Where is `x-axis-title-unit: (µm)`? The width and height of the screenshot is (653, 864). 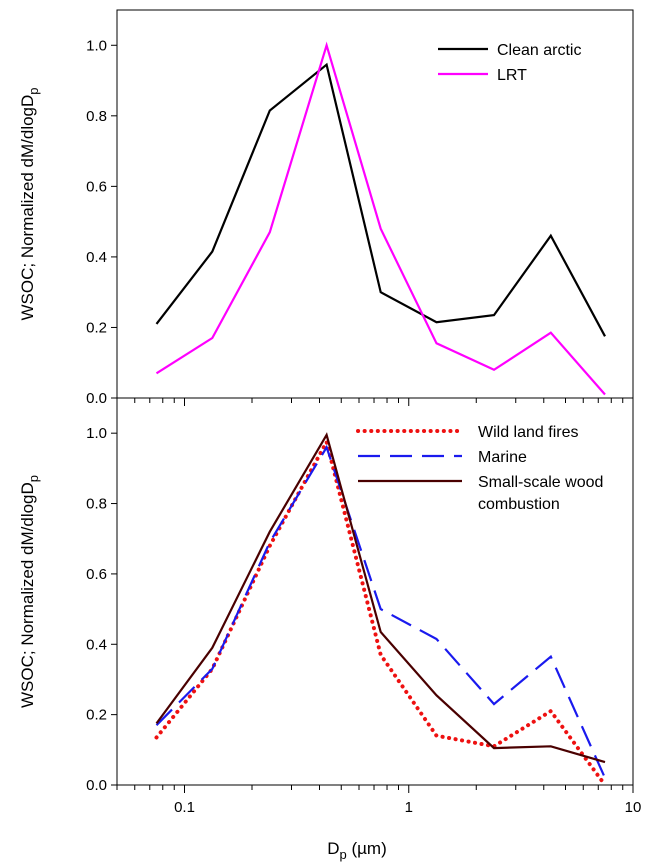
x-axis-title-unit: (µm) is located at coordinates (367, 848).